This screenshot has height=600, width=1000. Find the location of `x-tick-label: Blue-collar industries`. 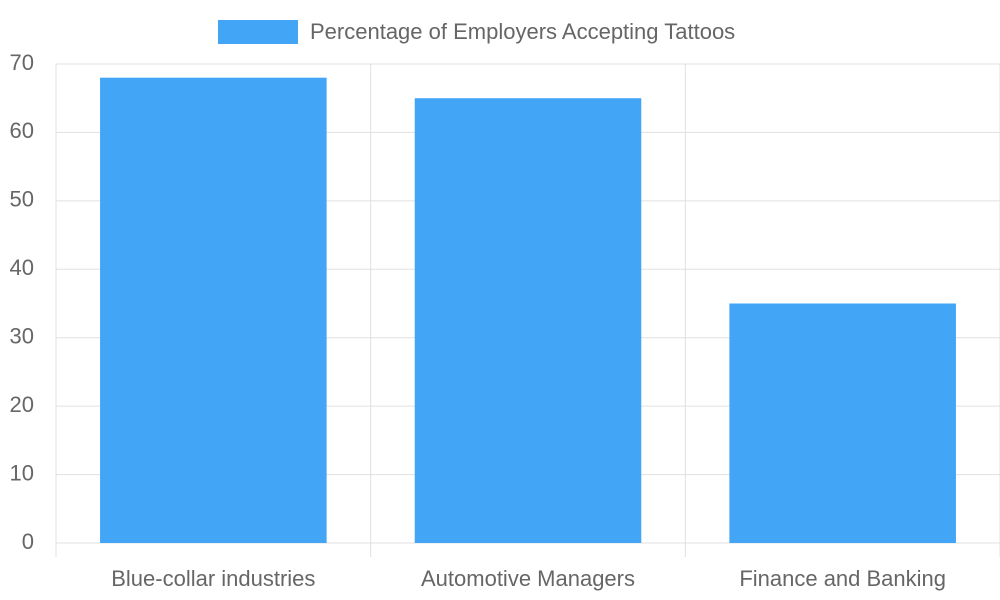

x-tick-label: Blue-collar industries is located at coordinates (213, 578).